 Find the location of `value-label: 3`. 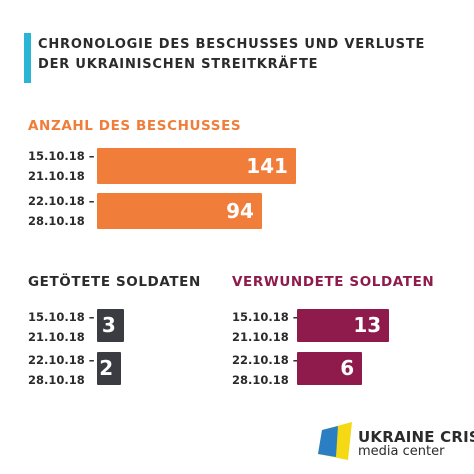

value-label: 3 is located at coordinates (108, 325).